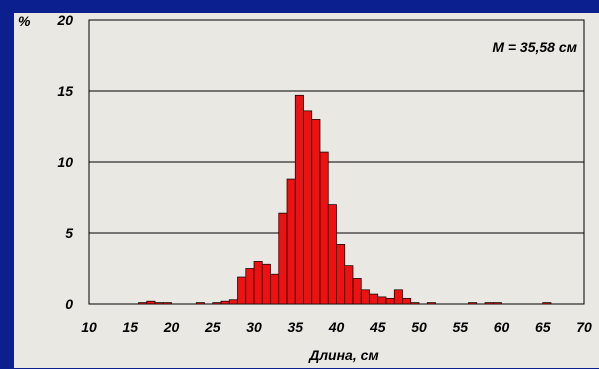  What do you see at coordinates (460, 327) in the screenshot?
I see `x-tick-label: 55` at bounding box center [460, 327].